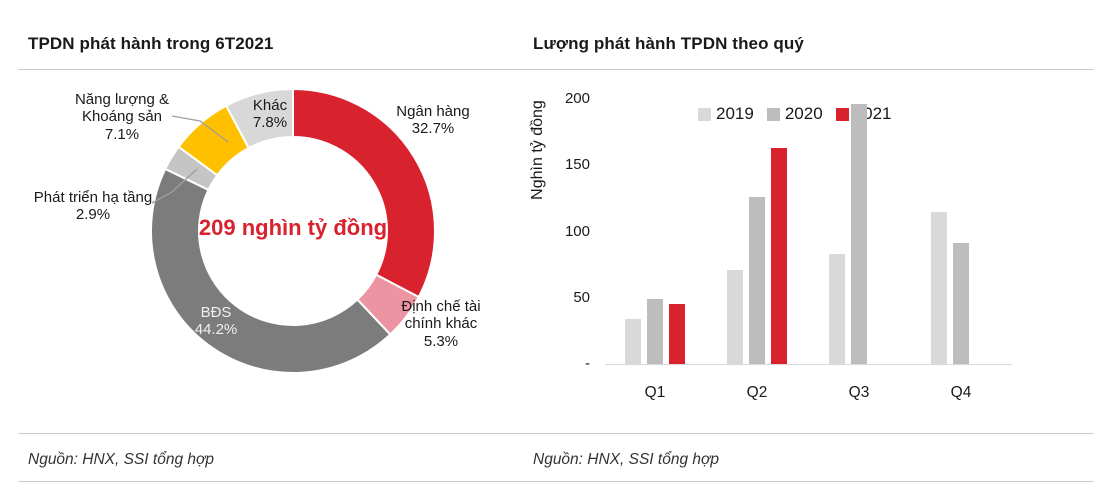 The image size is (1112, 492). What do you see at coordinates (859, 392) in the screenshot?
I see `x-tick-Q3: Q3` at bounding box center [859, 392].